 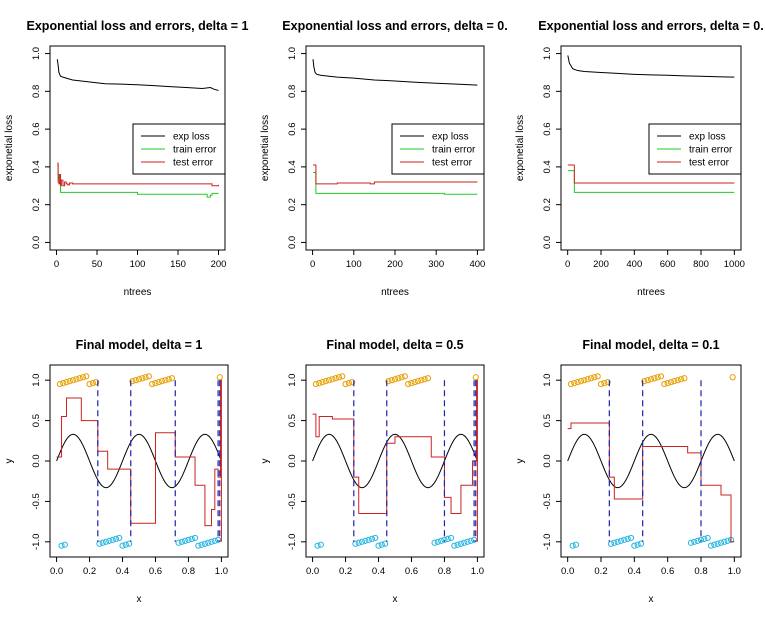 What do you see at coordinates (139, 345) in the screenshot?
I see `chart-title: Final model, delta = 1` at bounding box center [139, 345].